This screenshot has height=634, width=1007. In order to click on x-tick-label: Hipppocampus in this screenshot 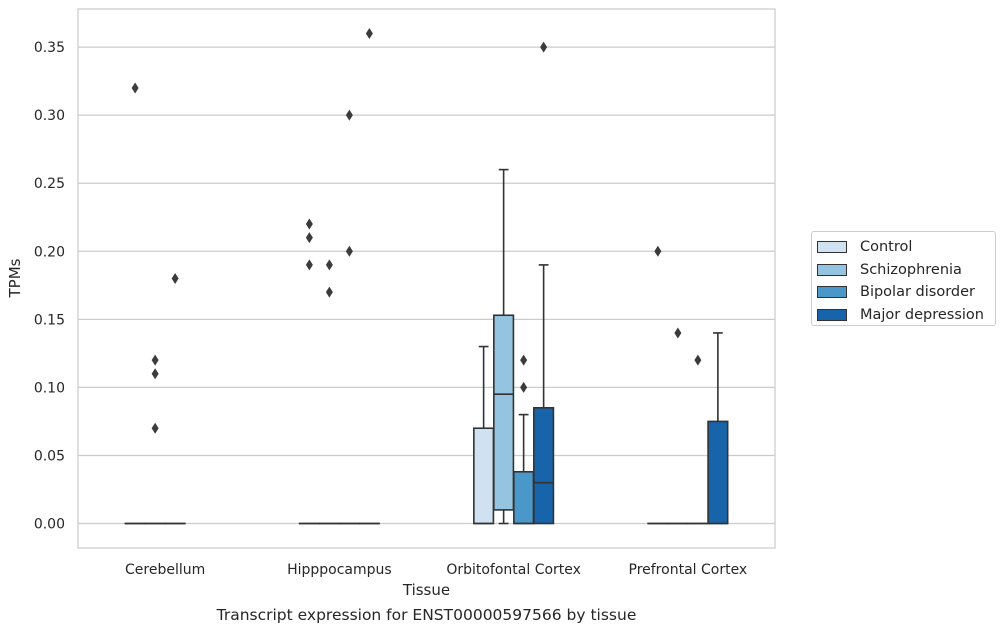, I will do `click(339, 570)`.